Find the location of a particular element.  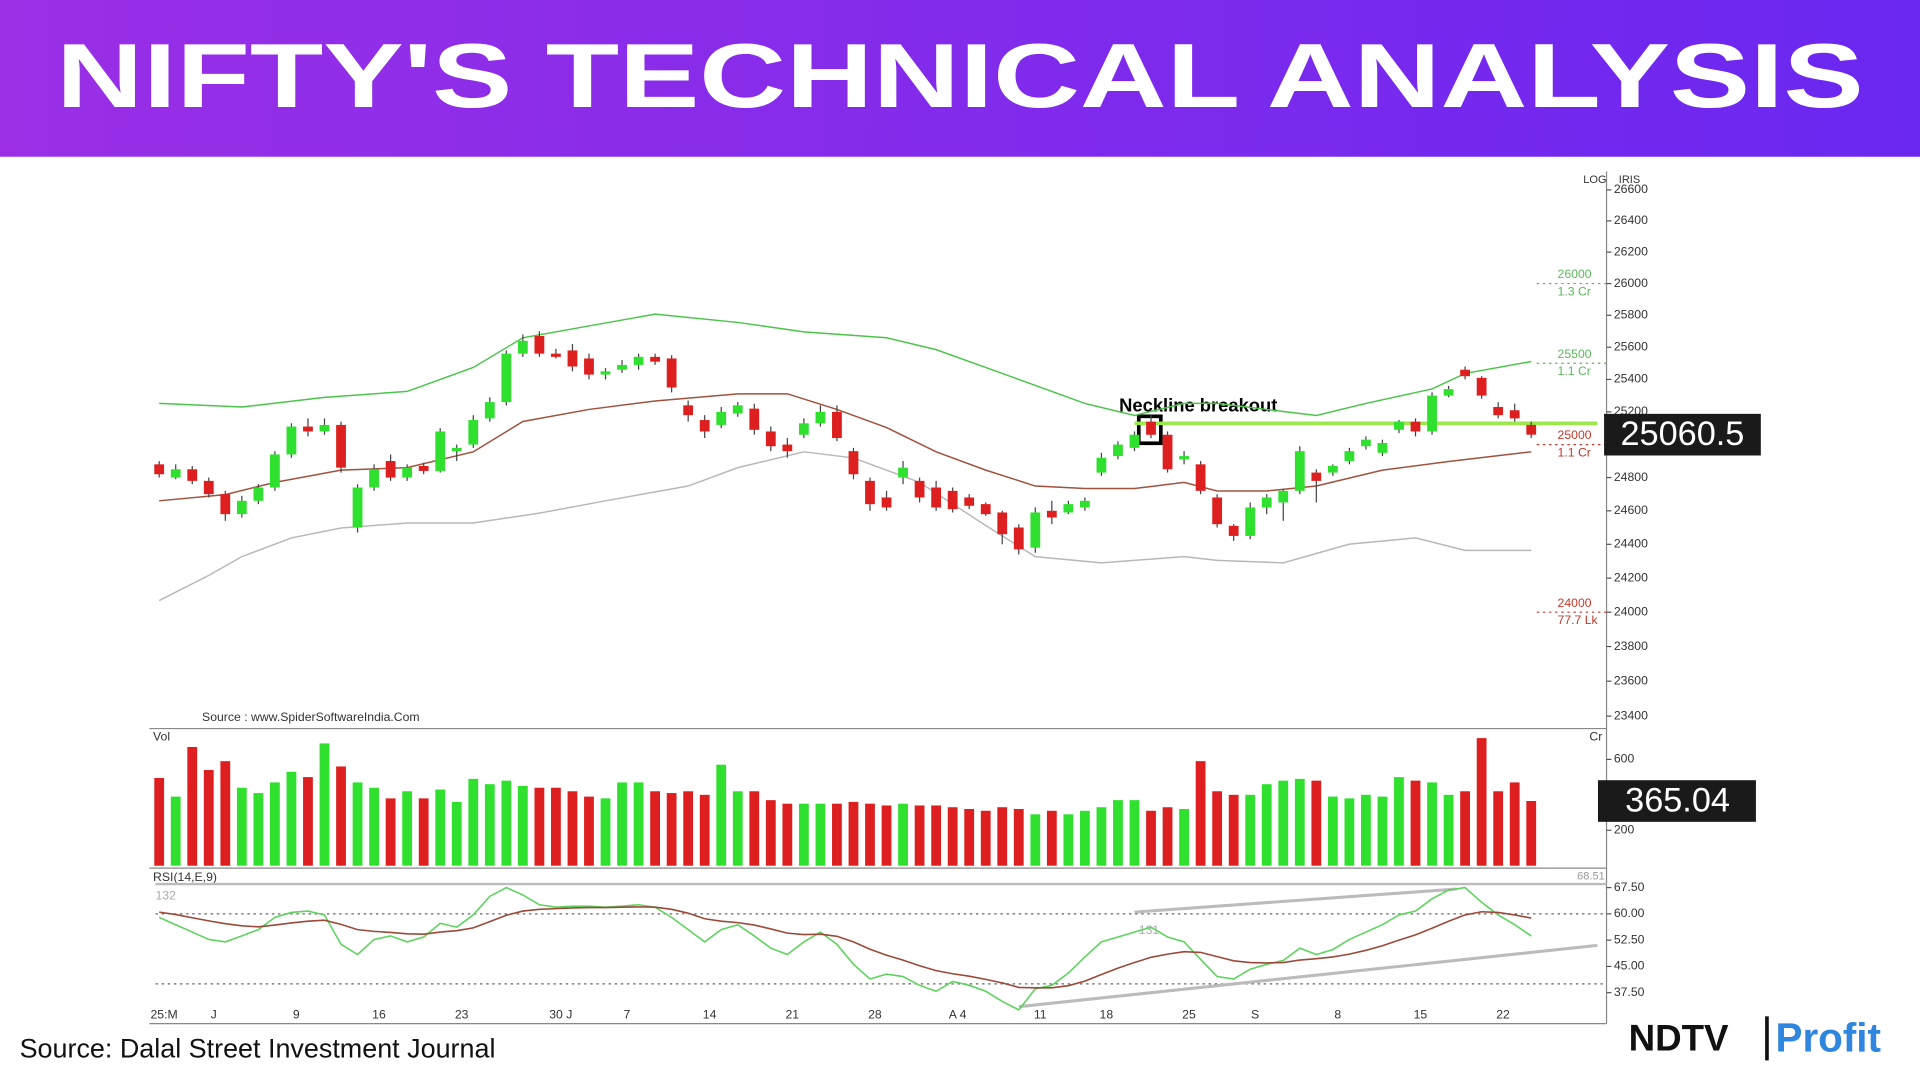

rsi-line is located at coordinates (845, 947).